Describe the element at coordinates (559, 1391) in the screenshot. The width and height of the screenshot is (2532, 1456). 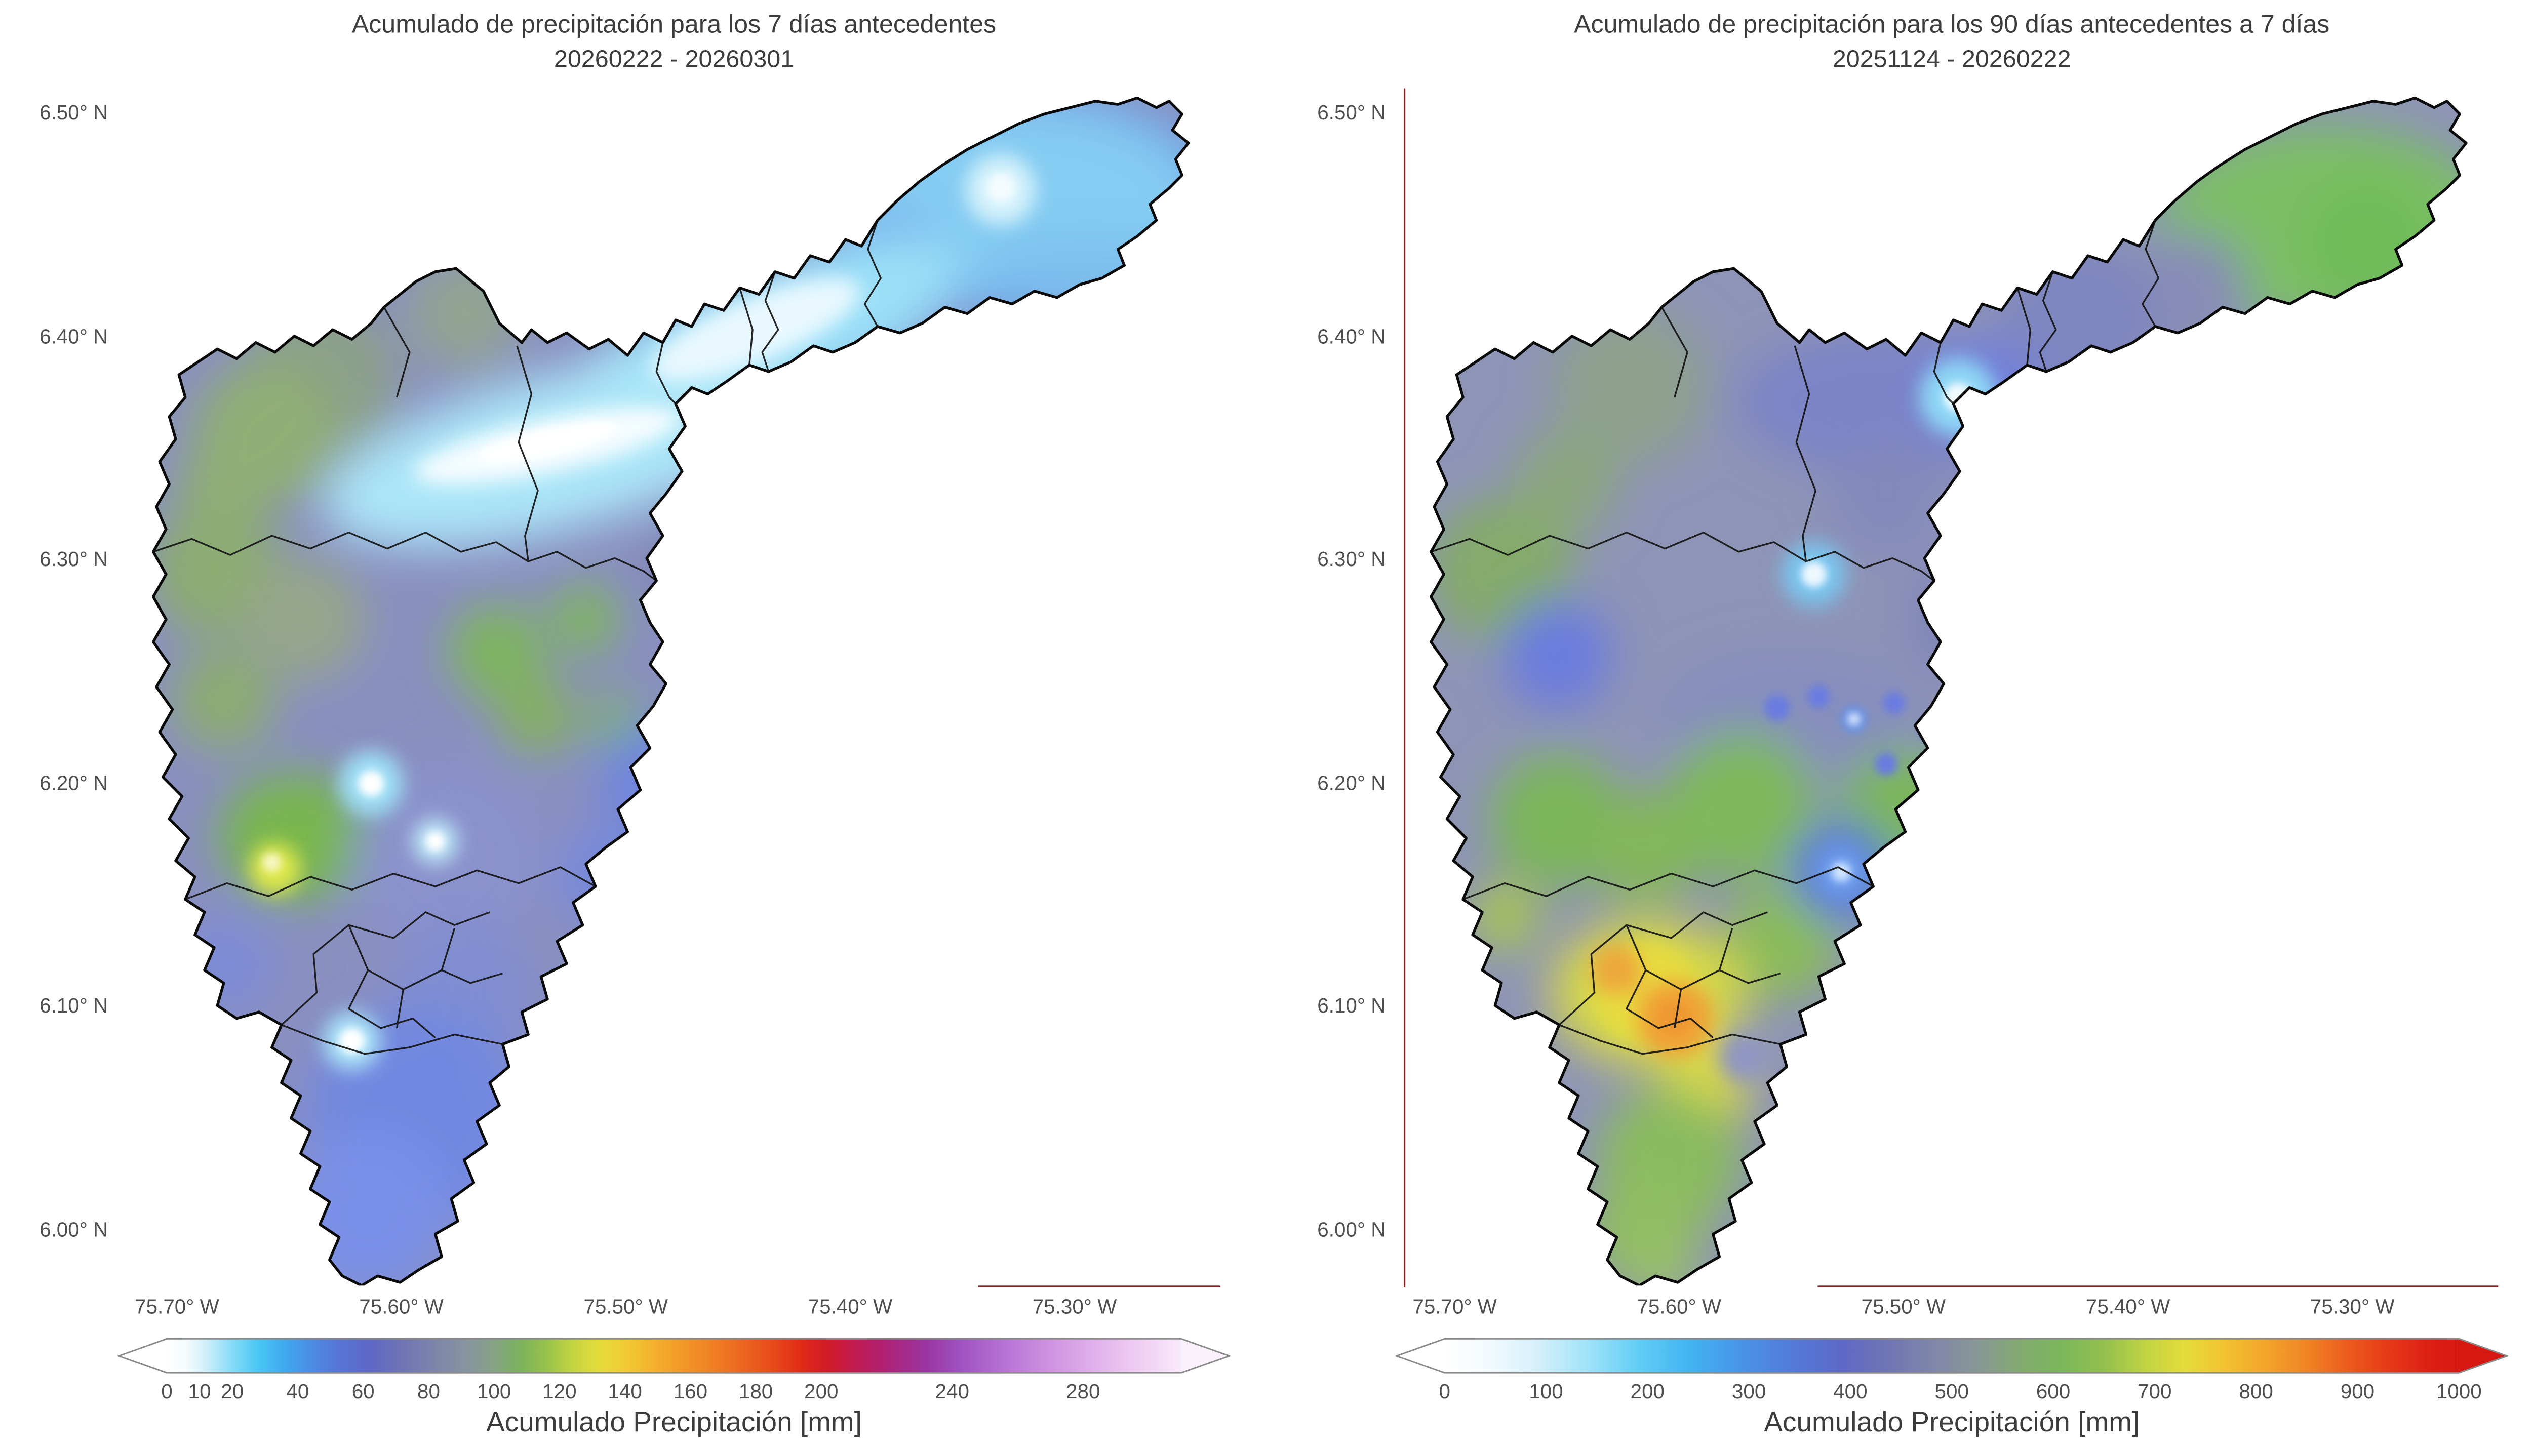
I see `colorbar-tick-label: 120` at that location.